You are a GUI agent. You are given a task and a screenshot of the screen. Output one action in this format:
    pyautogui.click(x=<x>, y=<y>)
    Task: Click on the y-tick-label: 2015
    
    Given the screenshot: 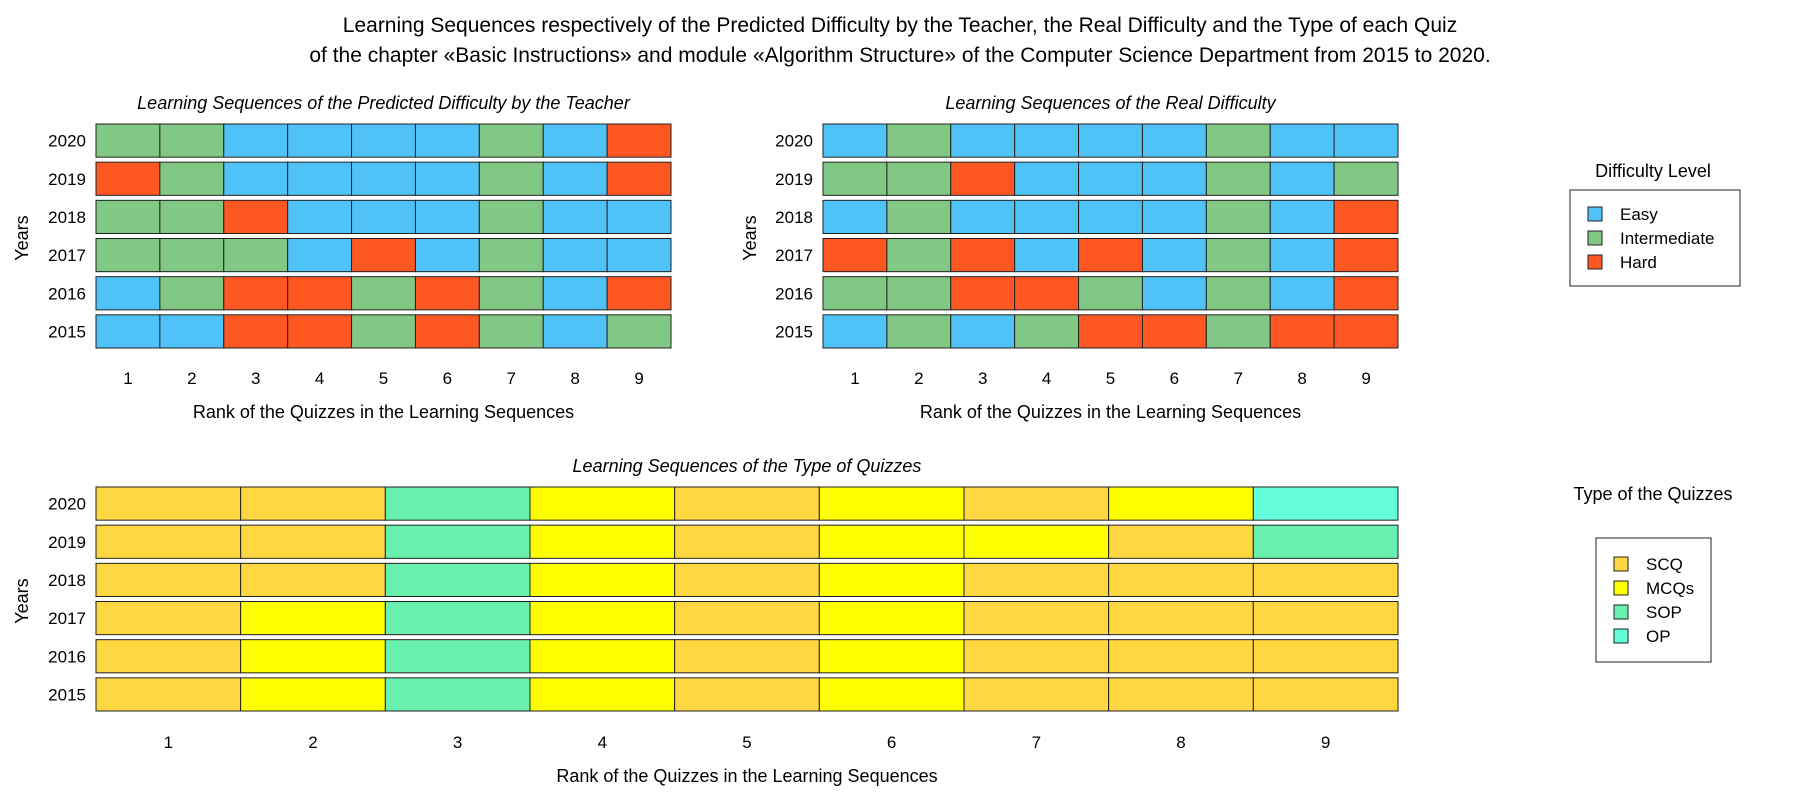 What is the action you would take?
    pyautogui.click(x=794, y=331)
    